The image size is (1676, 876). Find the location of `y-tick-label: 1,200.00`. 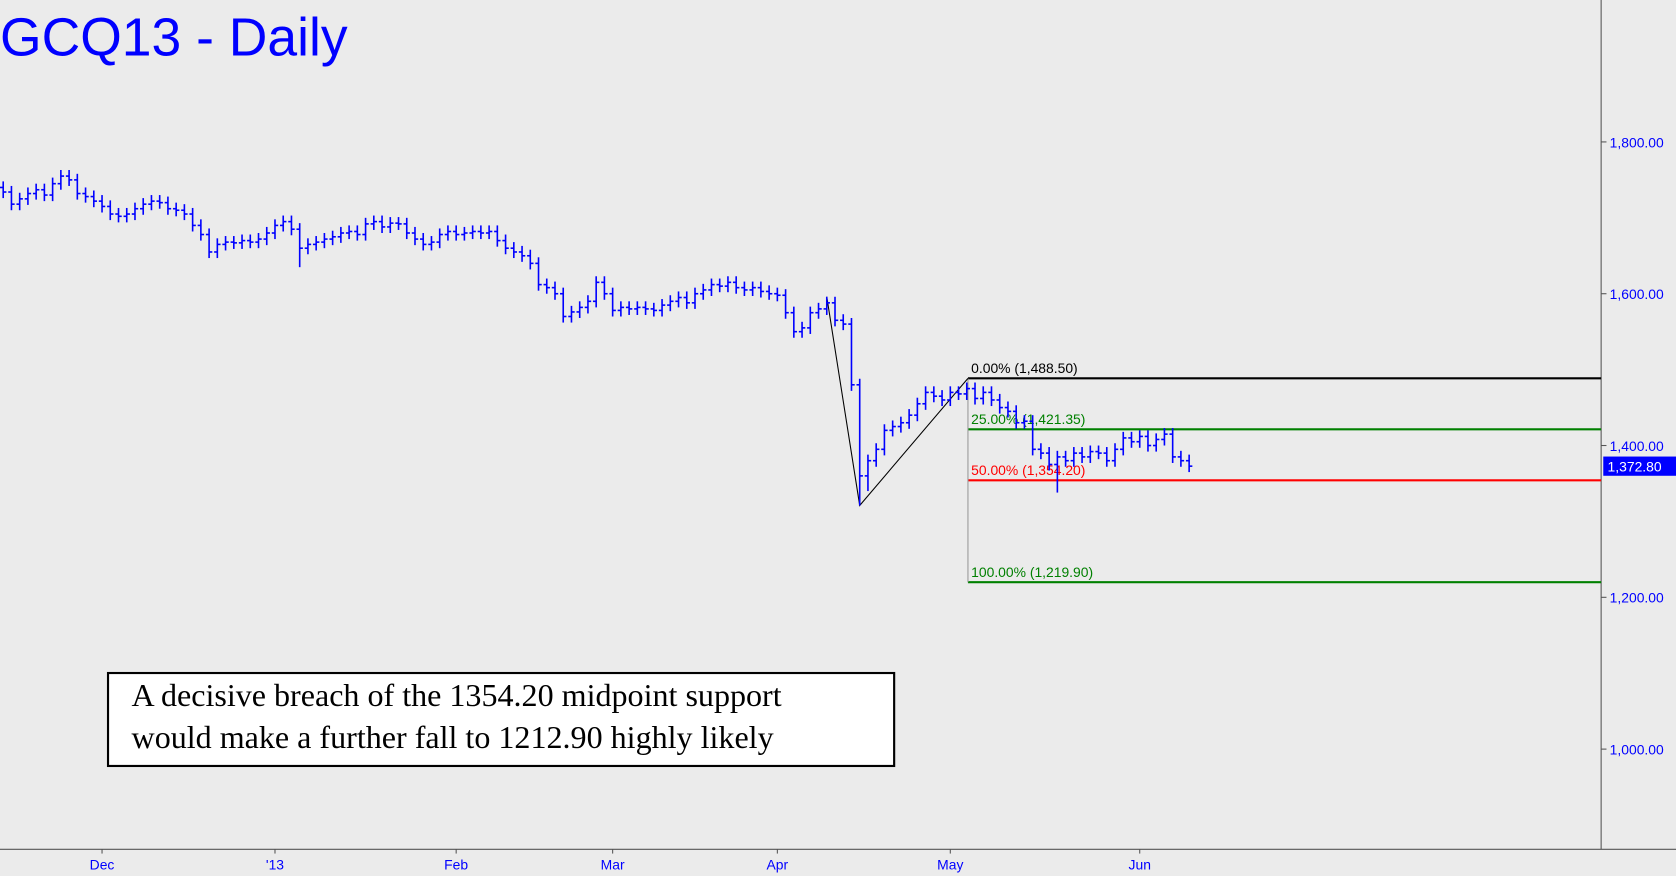

y-tick-label: 1,200.00 is located at coordinates (1637, 598).